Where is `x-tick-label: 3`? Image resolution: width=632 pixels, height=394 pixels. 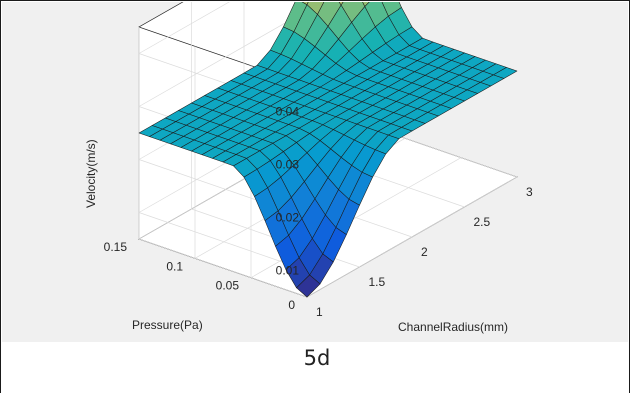
x-tick-label: 3 is located at coordinates (529, 192).